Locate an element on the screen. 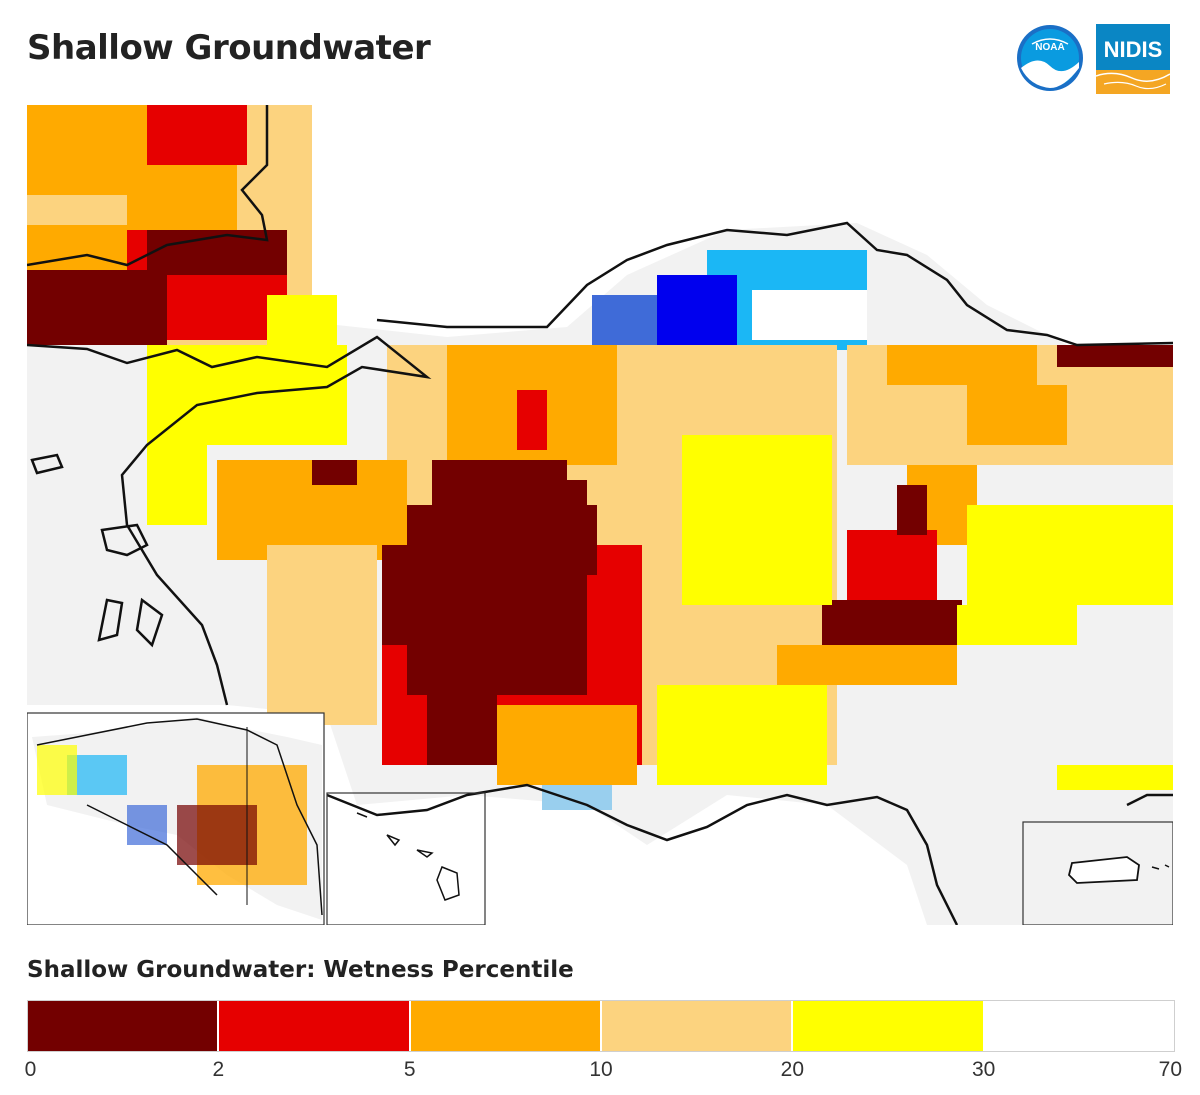  inset-puerto-rico-islets is located at coordinates (1160, 867).